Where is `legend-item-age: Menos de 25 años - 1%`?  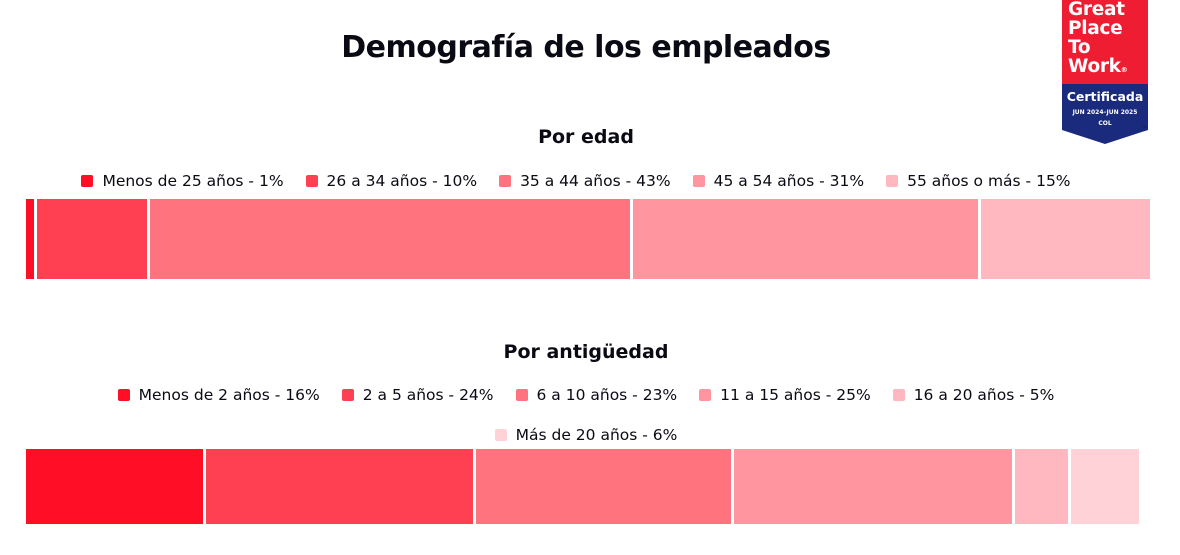 legend-item-age: Menos de 25 años - 1% is located at coordinates (182, 181).